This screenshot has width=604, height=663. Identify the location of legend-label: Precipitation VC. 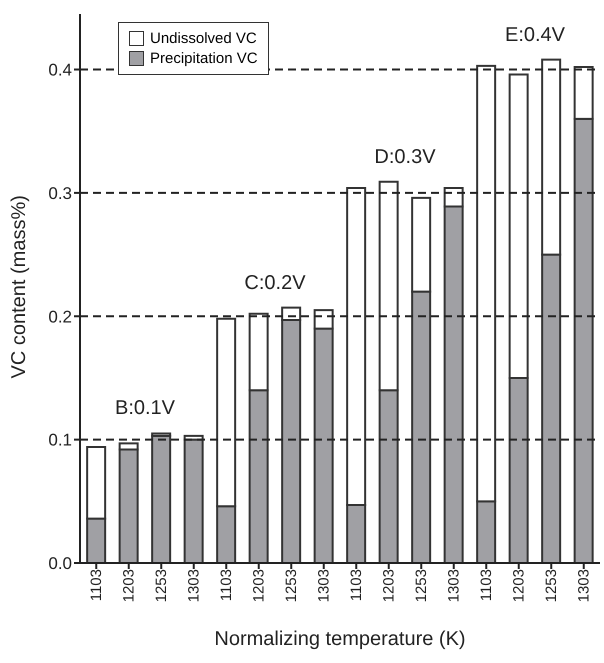
(204, 58).